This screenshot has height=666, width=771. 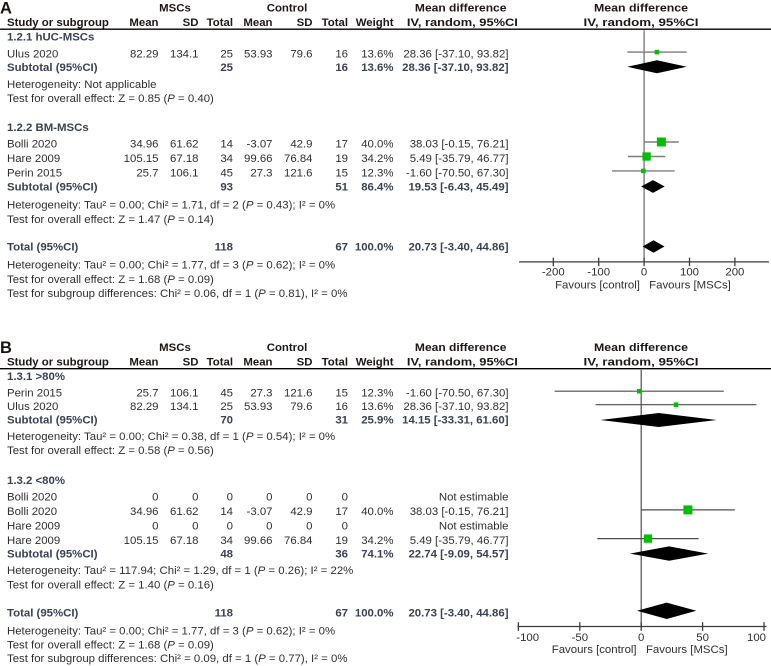 What do you see at coordinates (226, 55) in the screenshot?
I see `svg-text: 25` at bounding box center [226, 55].